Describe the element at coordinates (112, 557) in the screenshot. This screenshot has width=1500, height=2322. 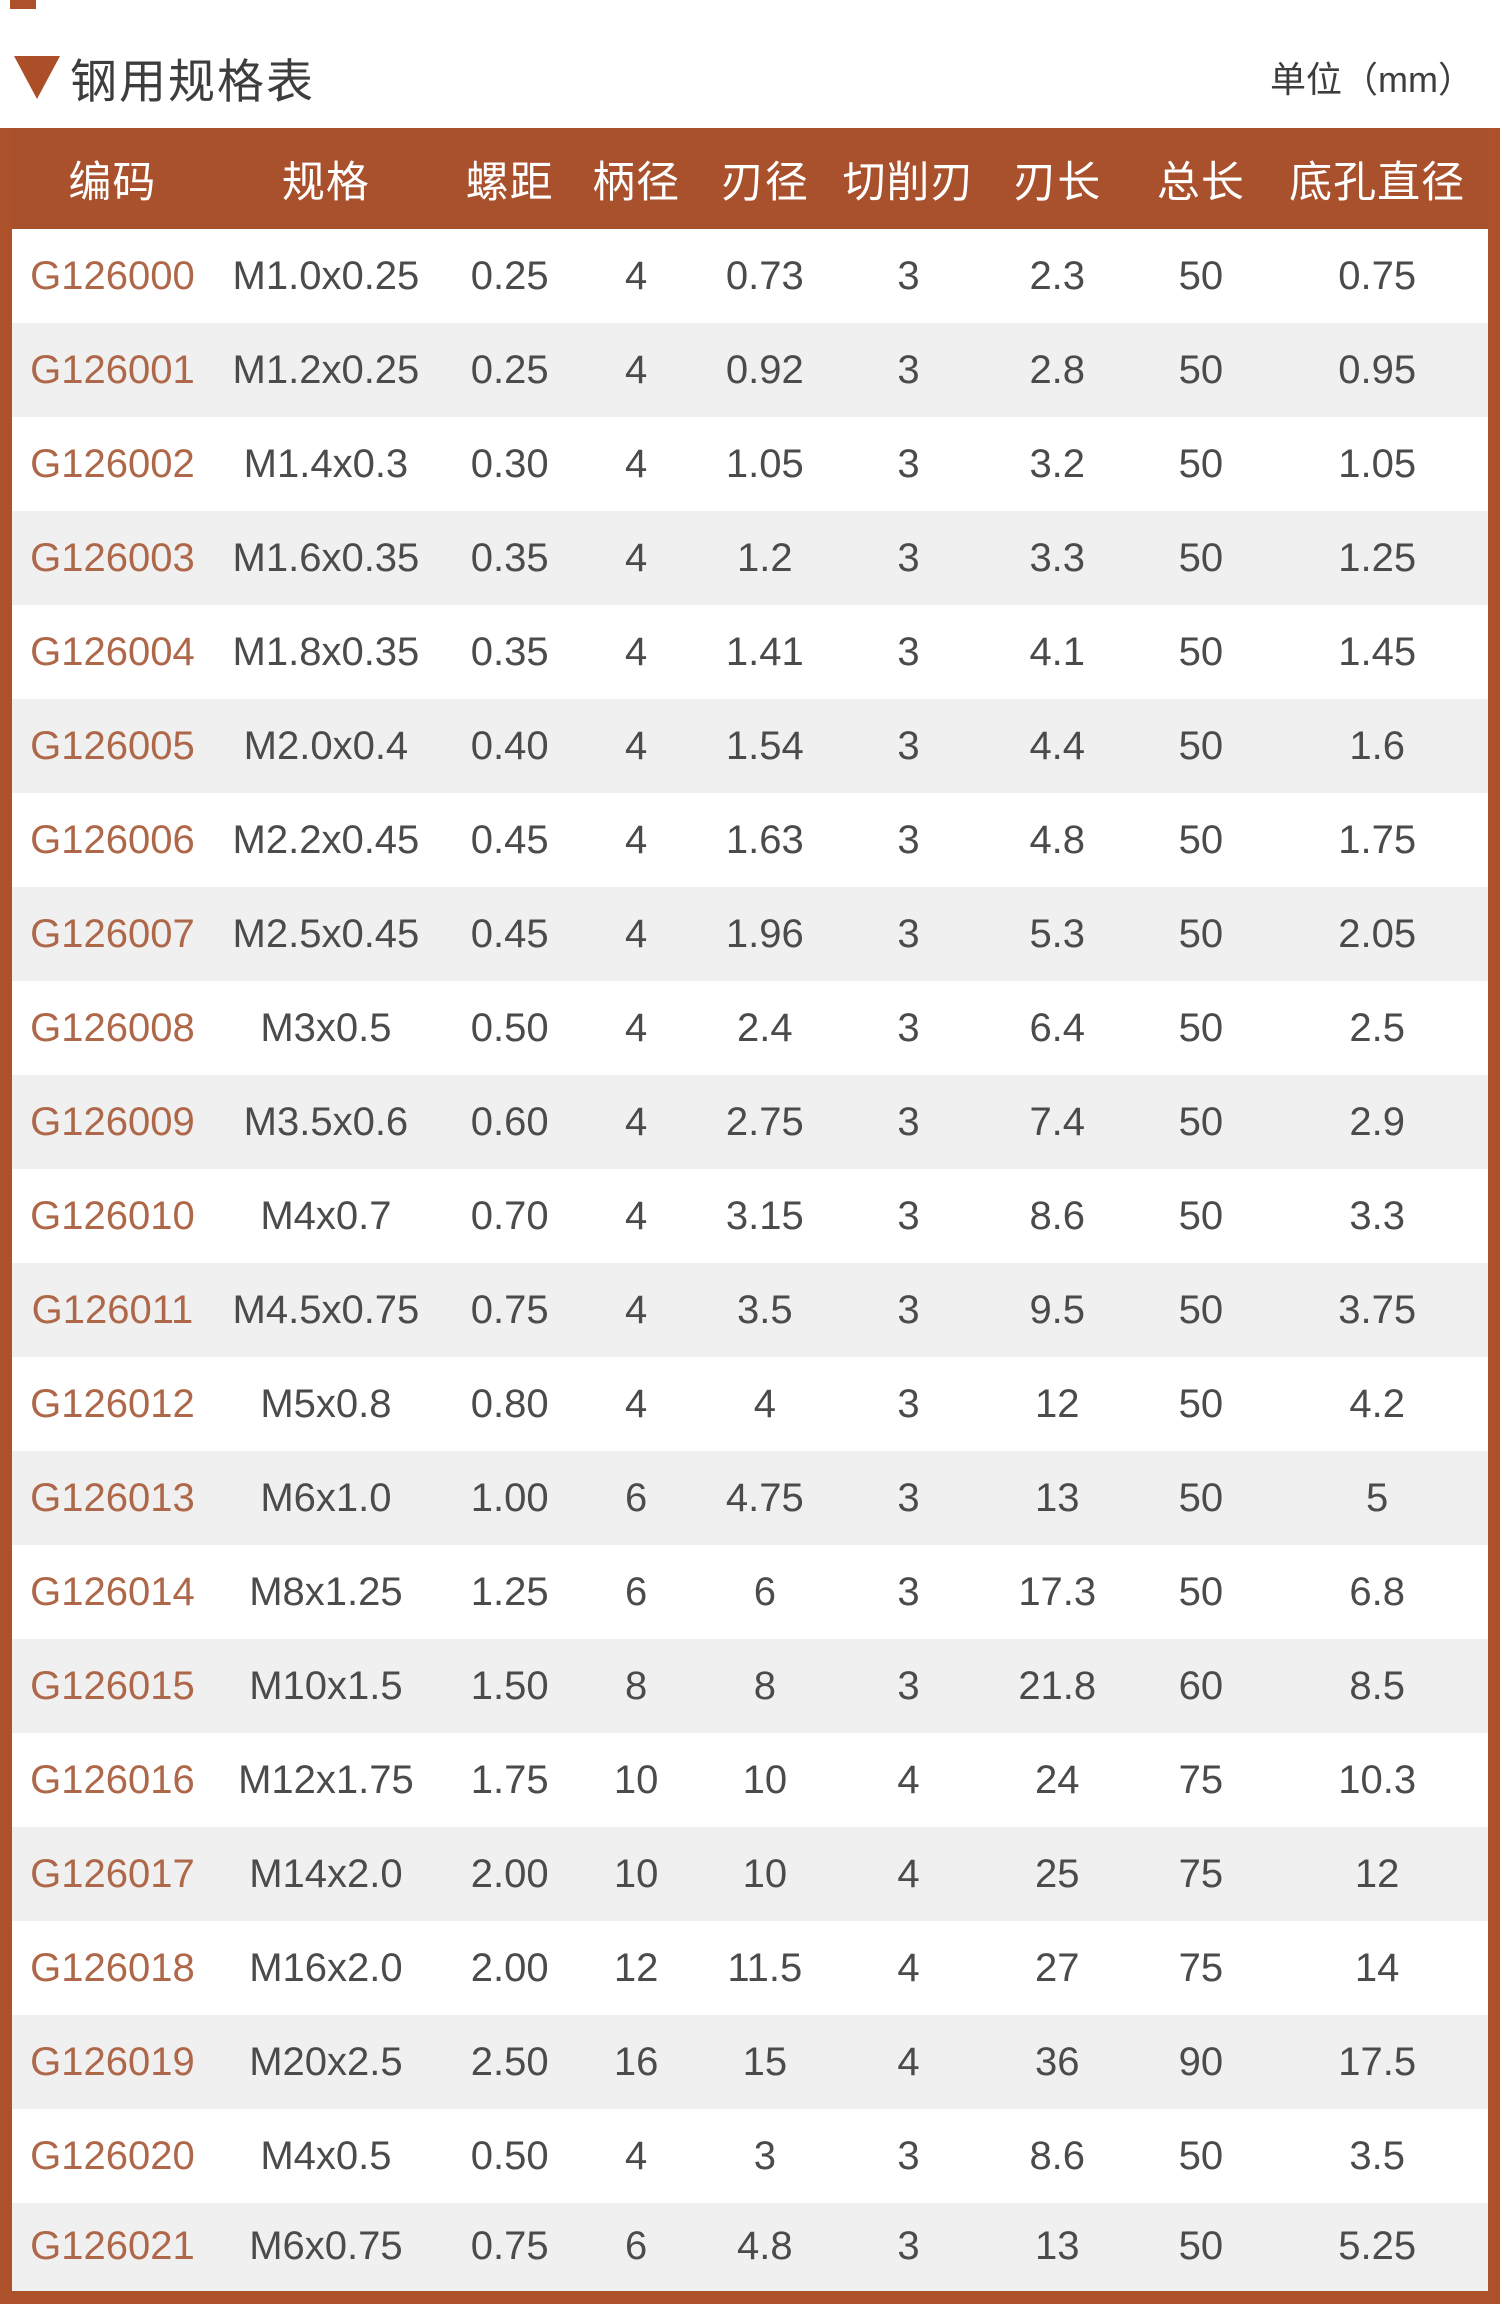
I see `cell-code: G126003` at that location.